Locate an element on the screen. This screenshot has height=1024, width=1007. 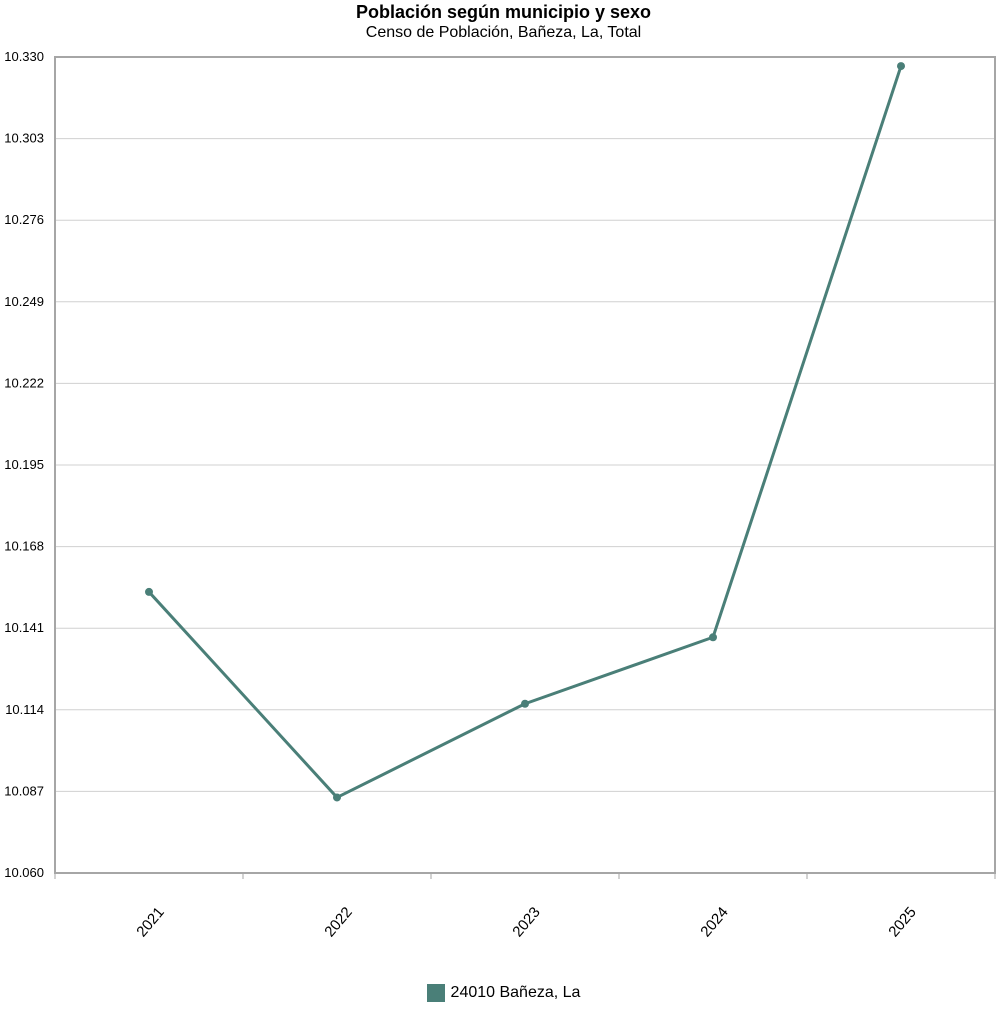
x-axis: 2021 2022 2023 2024 2025 is located at coordinates (525, 906).